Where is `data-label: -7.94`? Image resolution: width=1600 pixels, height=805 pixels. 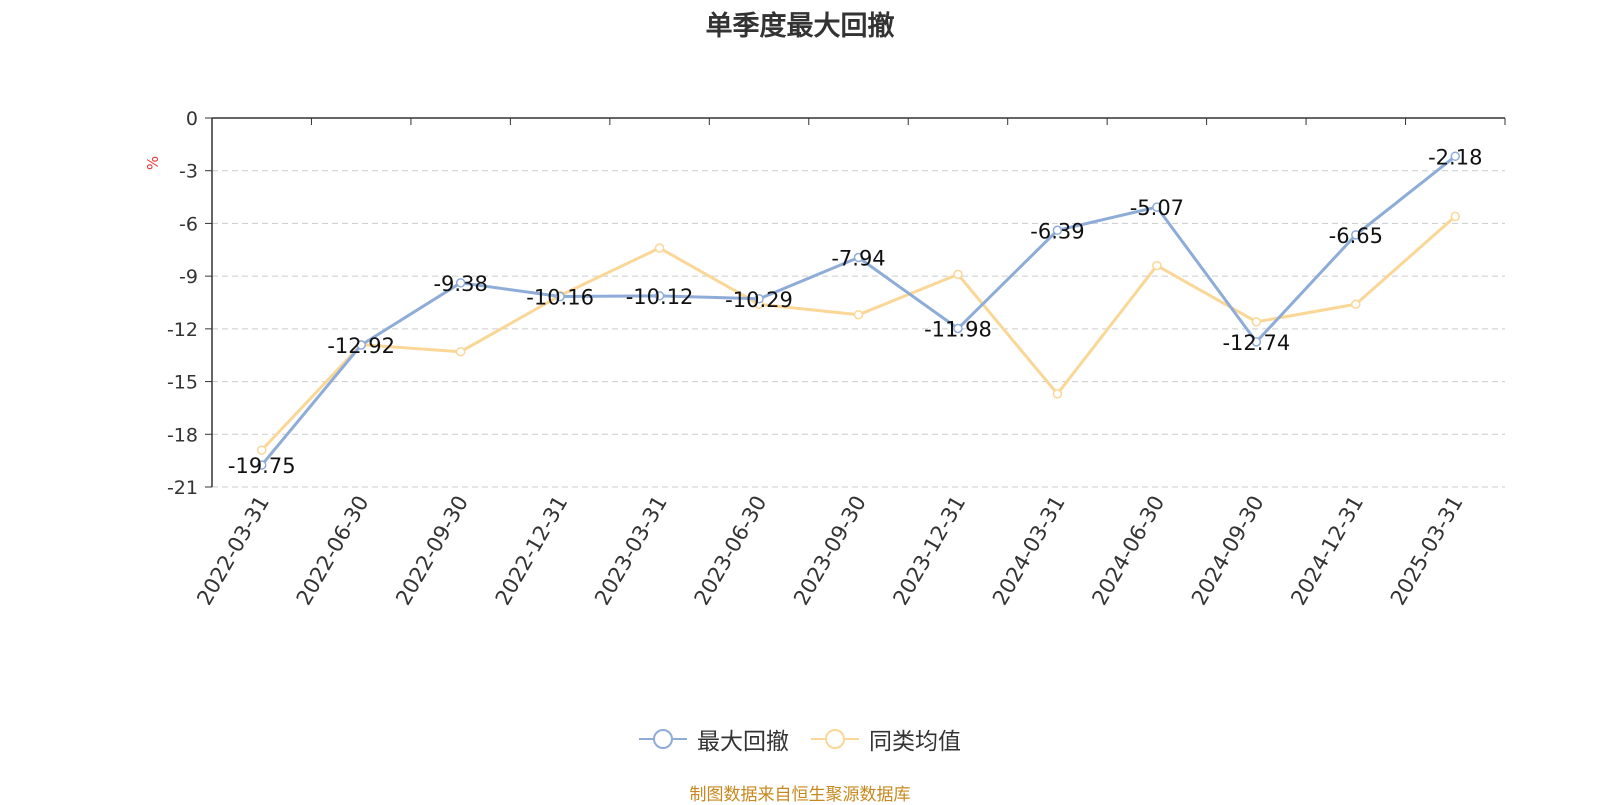
data-label: -7.94 is located at coordinates (858, 259).